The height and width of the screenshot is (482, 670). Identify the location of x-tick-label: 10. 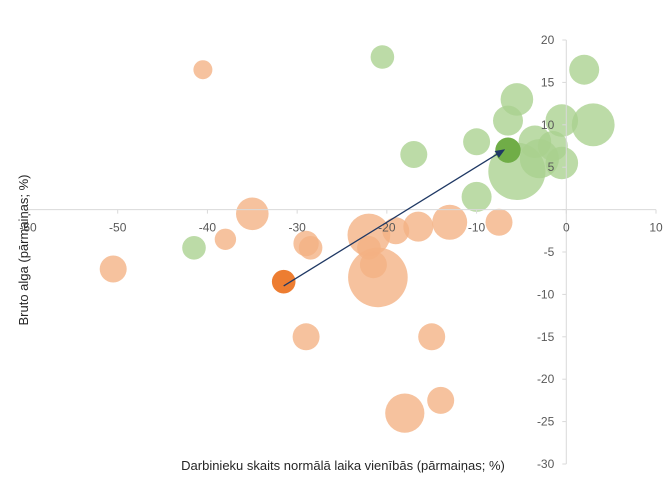
(656, 228).